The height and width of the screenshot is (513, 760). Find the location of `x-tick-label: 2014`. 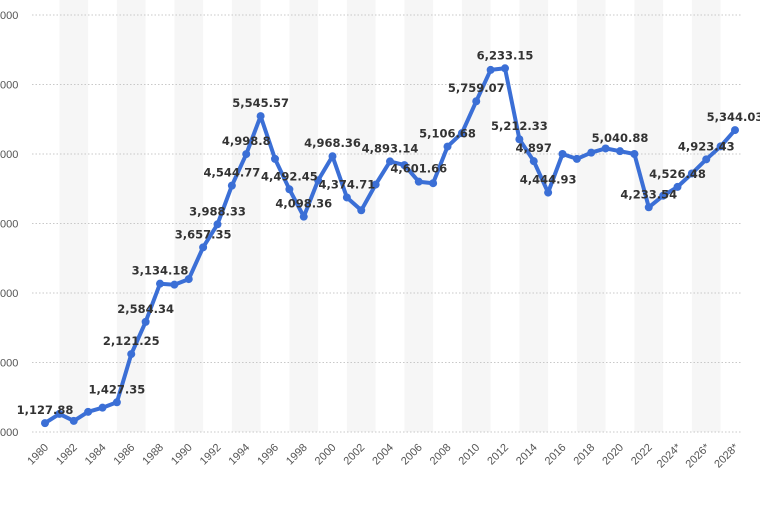

x-tick-label: 2014 is located at coordinates (527, 455).